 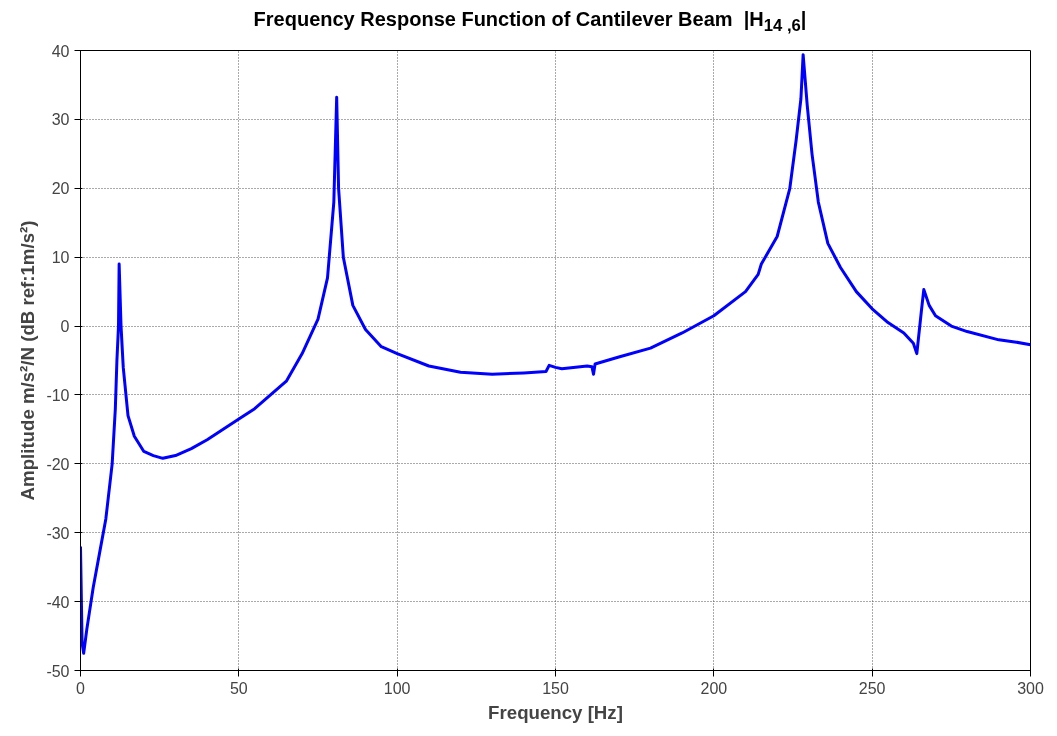 I want to click on chart-title: Frequency Response Function of Cantilever Beam |H$_{14 ,6}$|, so click(x=530, y=22).